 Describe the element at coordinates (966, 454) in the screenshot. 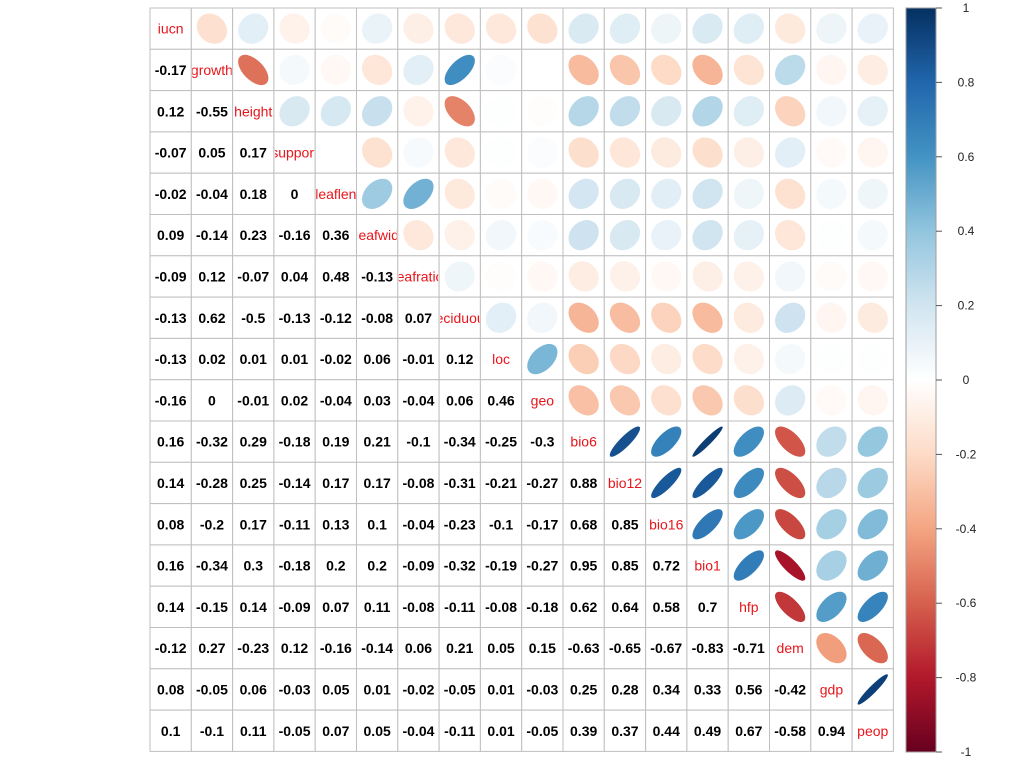

I see `colorbar-tick-label: -0.2` at that location.